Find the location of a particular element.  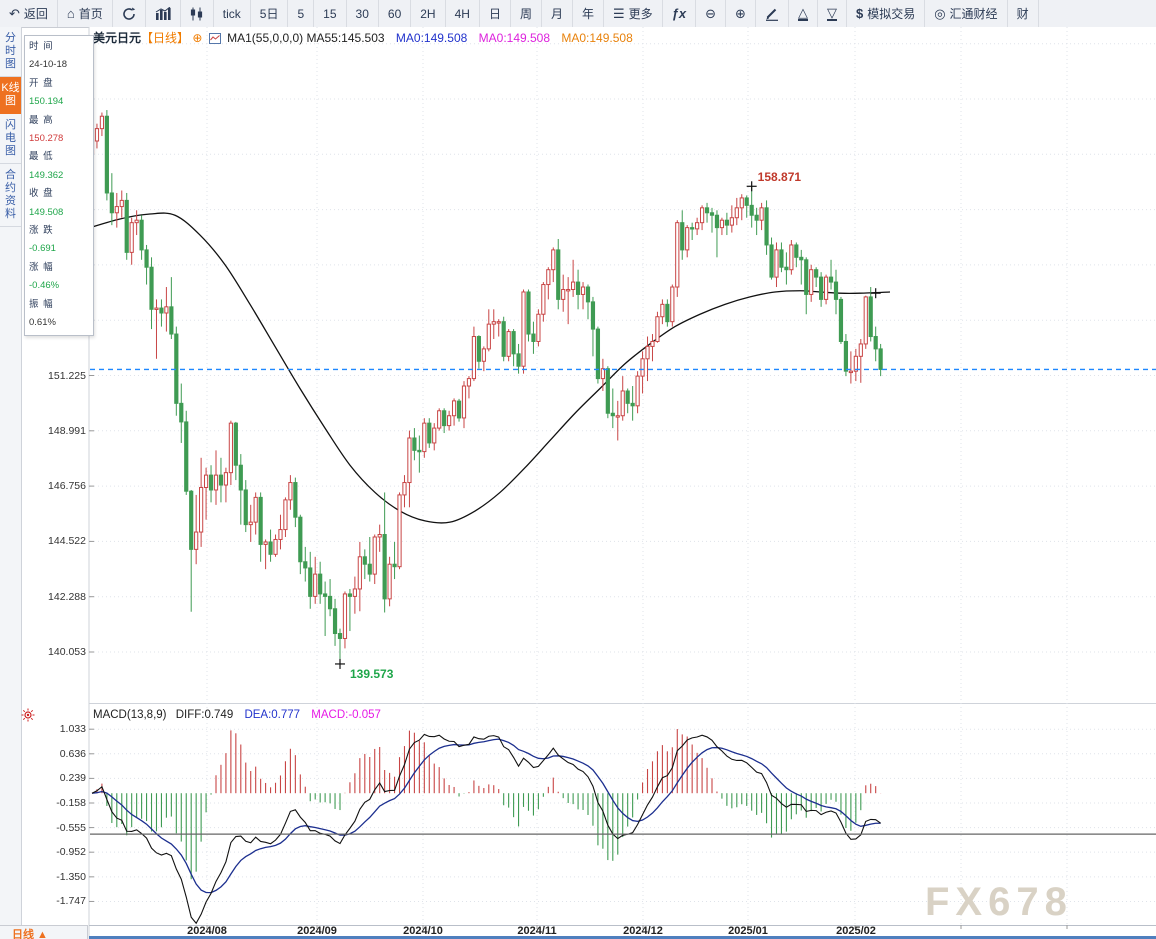

triangle-up-icon: △ is located at coordinates (802, 13).